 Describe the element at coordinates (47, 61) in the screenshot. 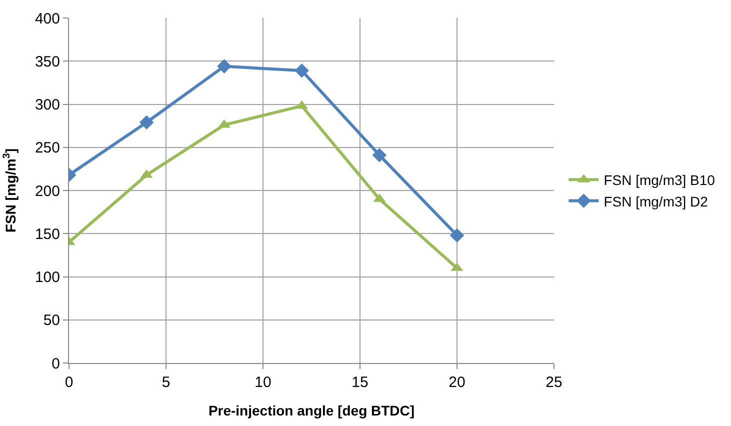

I see `y-tick-label: 350` at that location.